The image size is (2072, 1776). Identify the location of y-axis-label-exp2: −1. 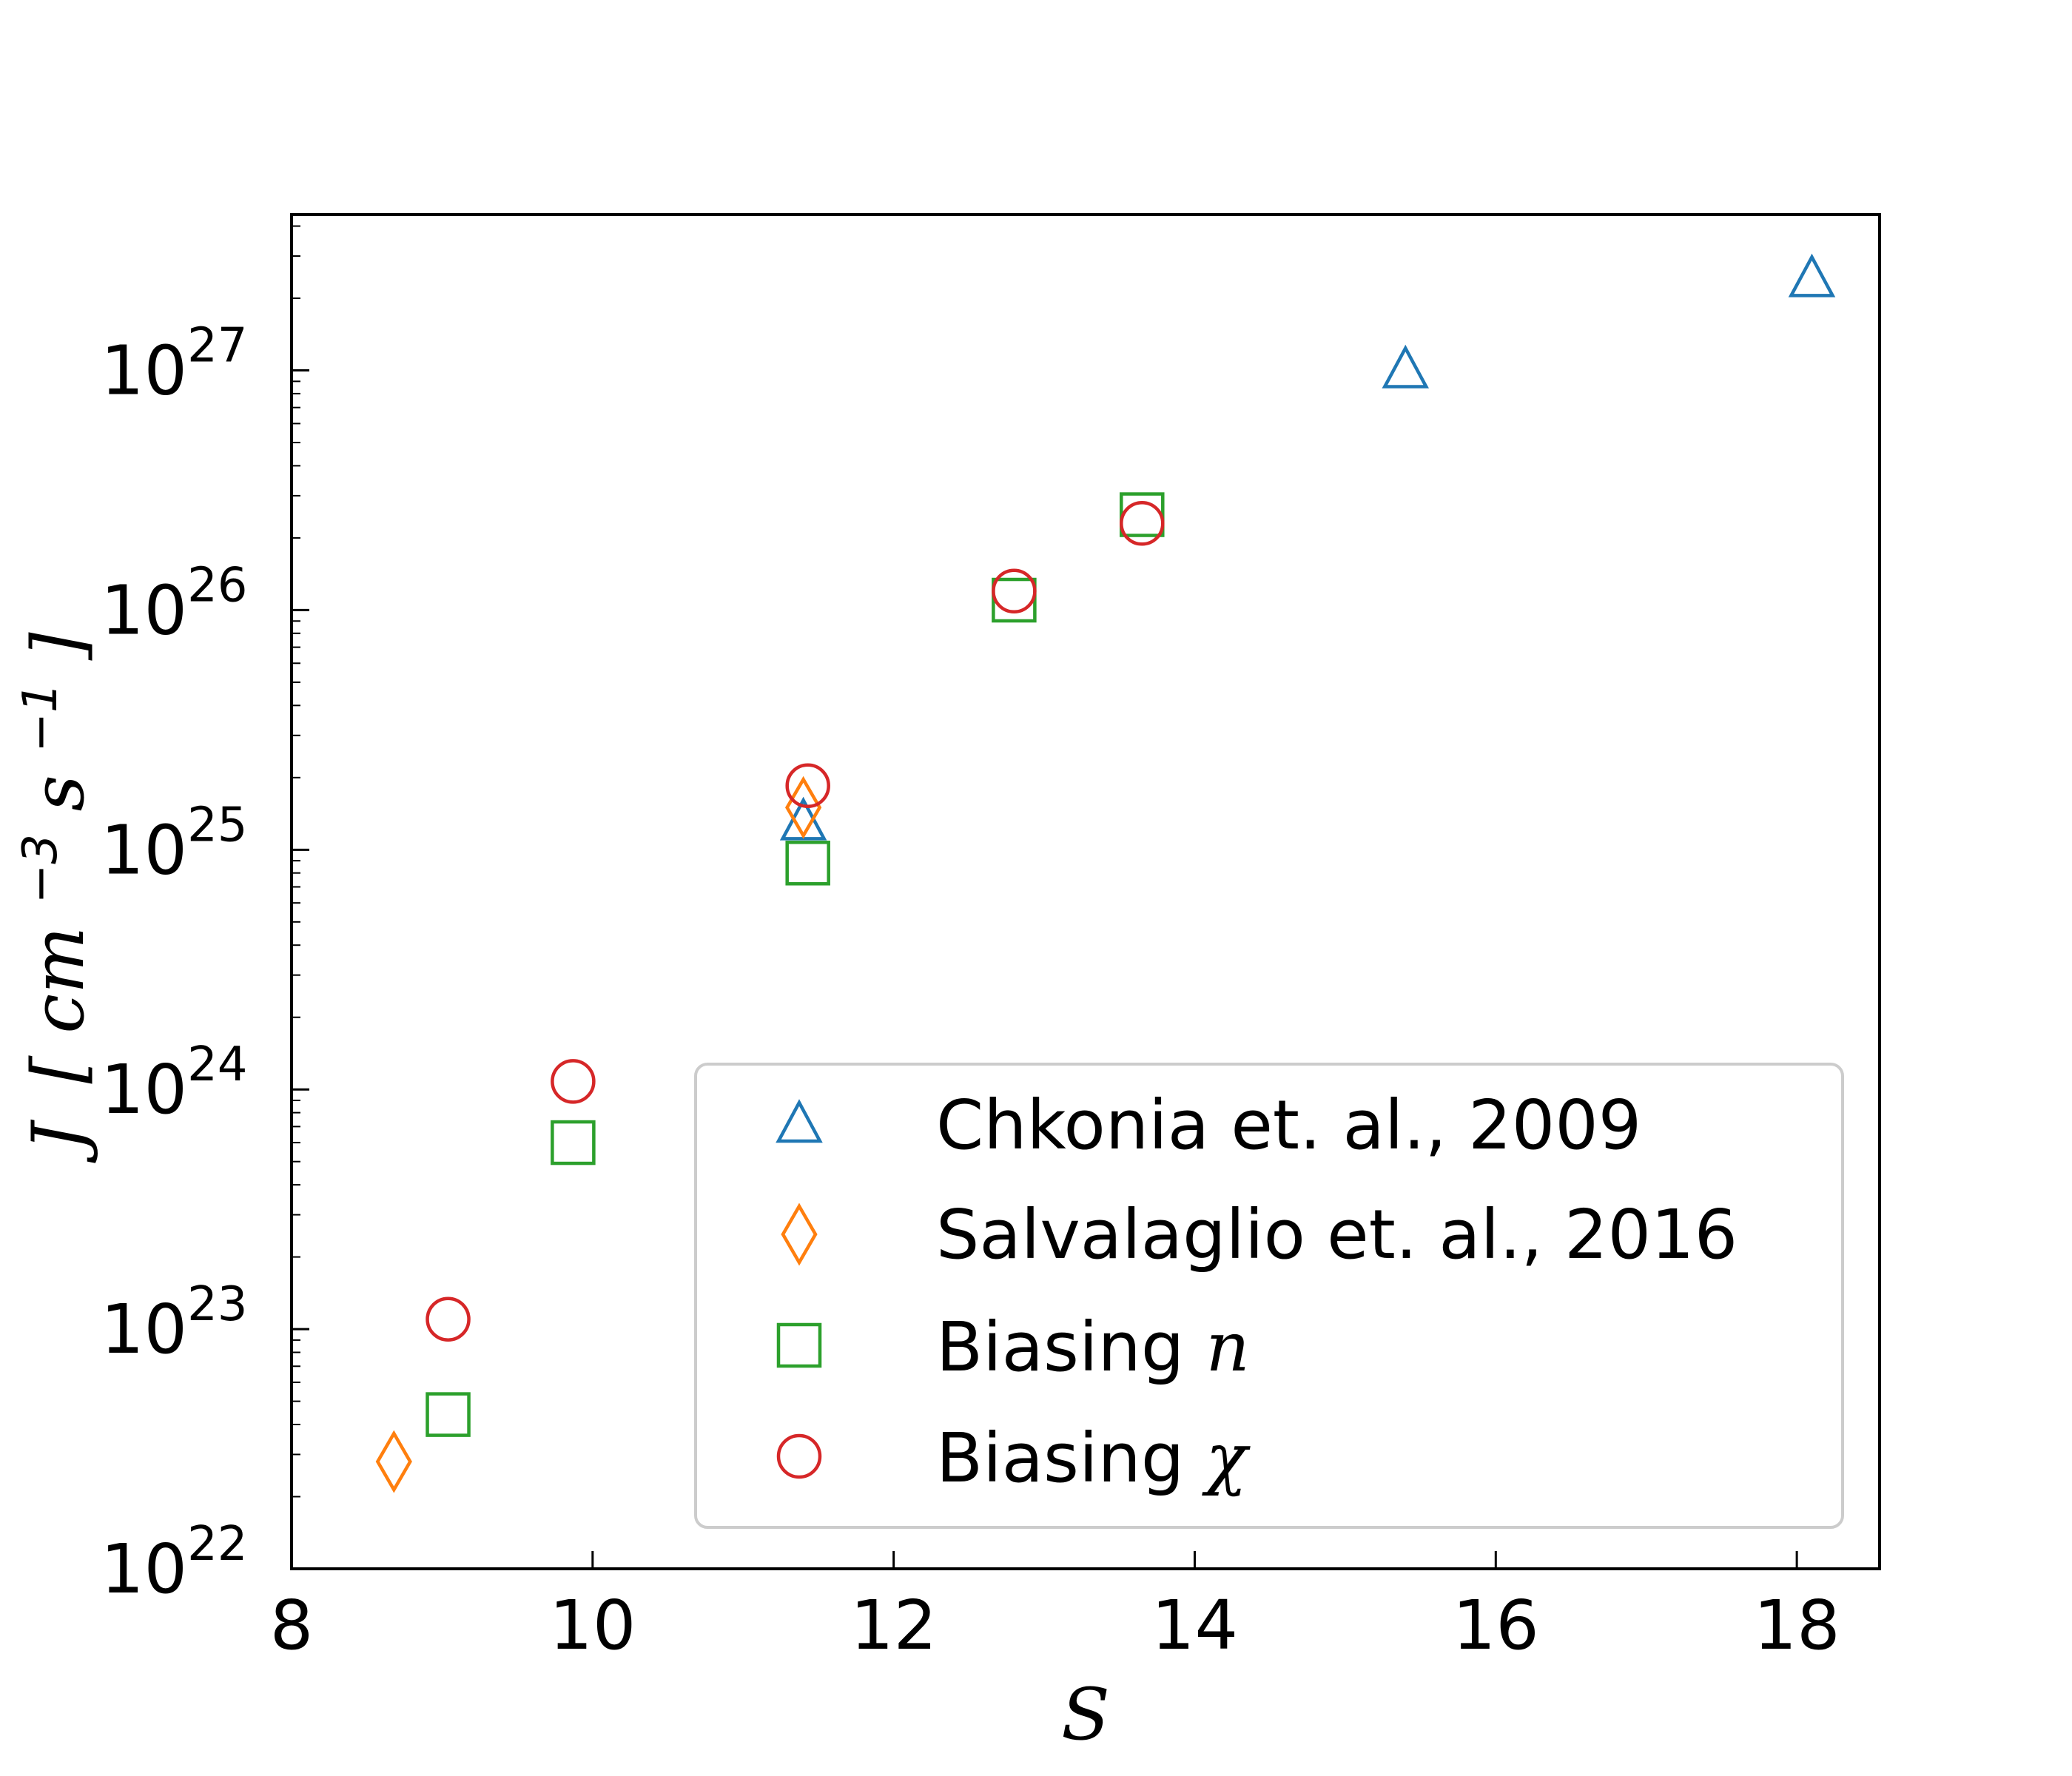
(40, 717).